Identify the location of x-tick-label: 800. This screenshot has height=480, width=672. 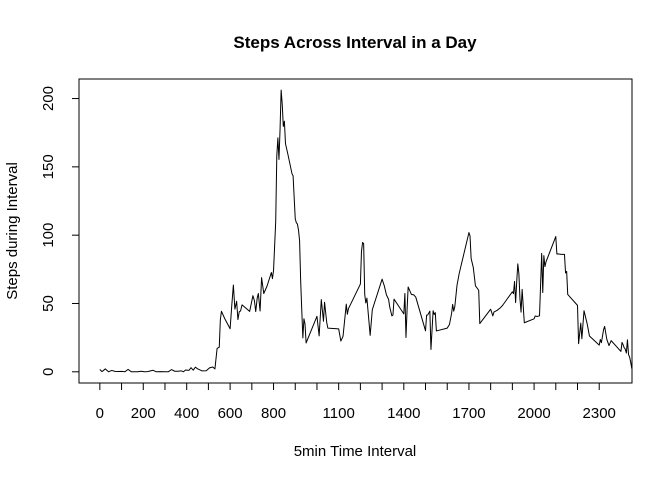
(273, 413).